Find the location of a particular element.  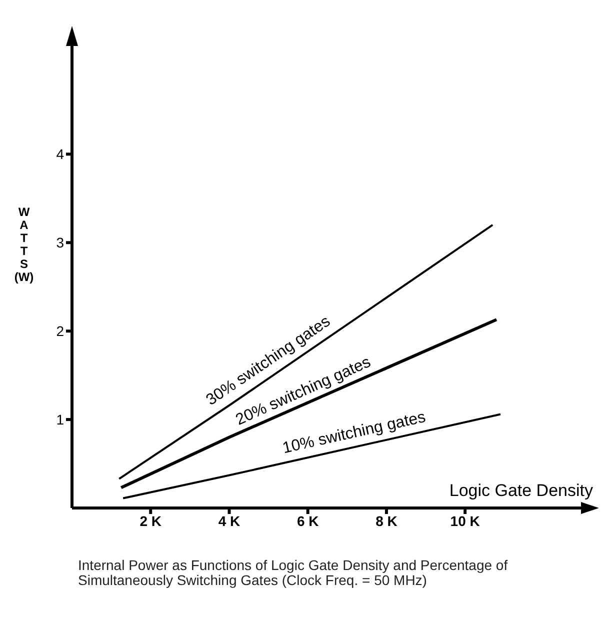

y-axis-title: WATTS (W) is located at coordinates (24, 244).